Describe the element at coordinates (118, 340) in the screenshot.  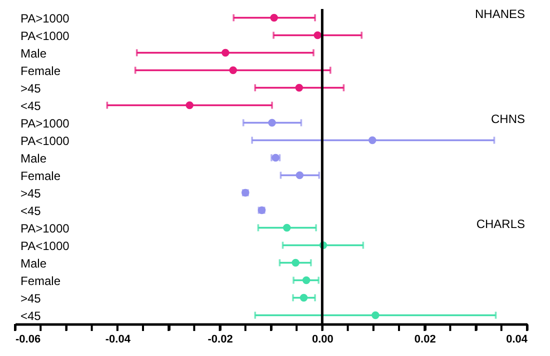
I see `x-tick-label: -0.04` at that location.